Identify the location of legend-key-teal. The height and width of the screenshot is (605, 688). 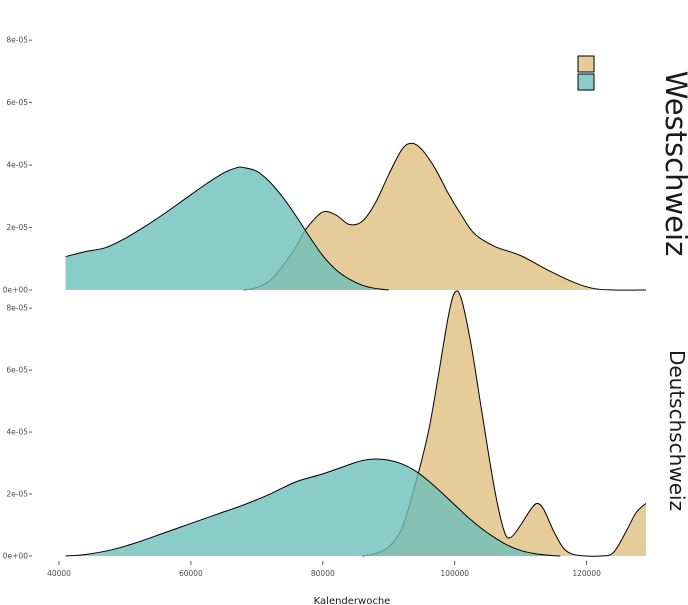
(586, 82).